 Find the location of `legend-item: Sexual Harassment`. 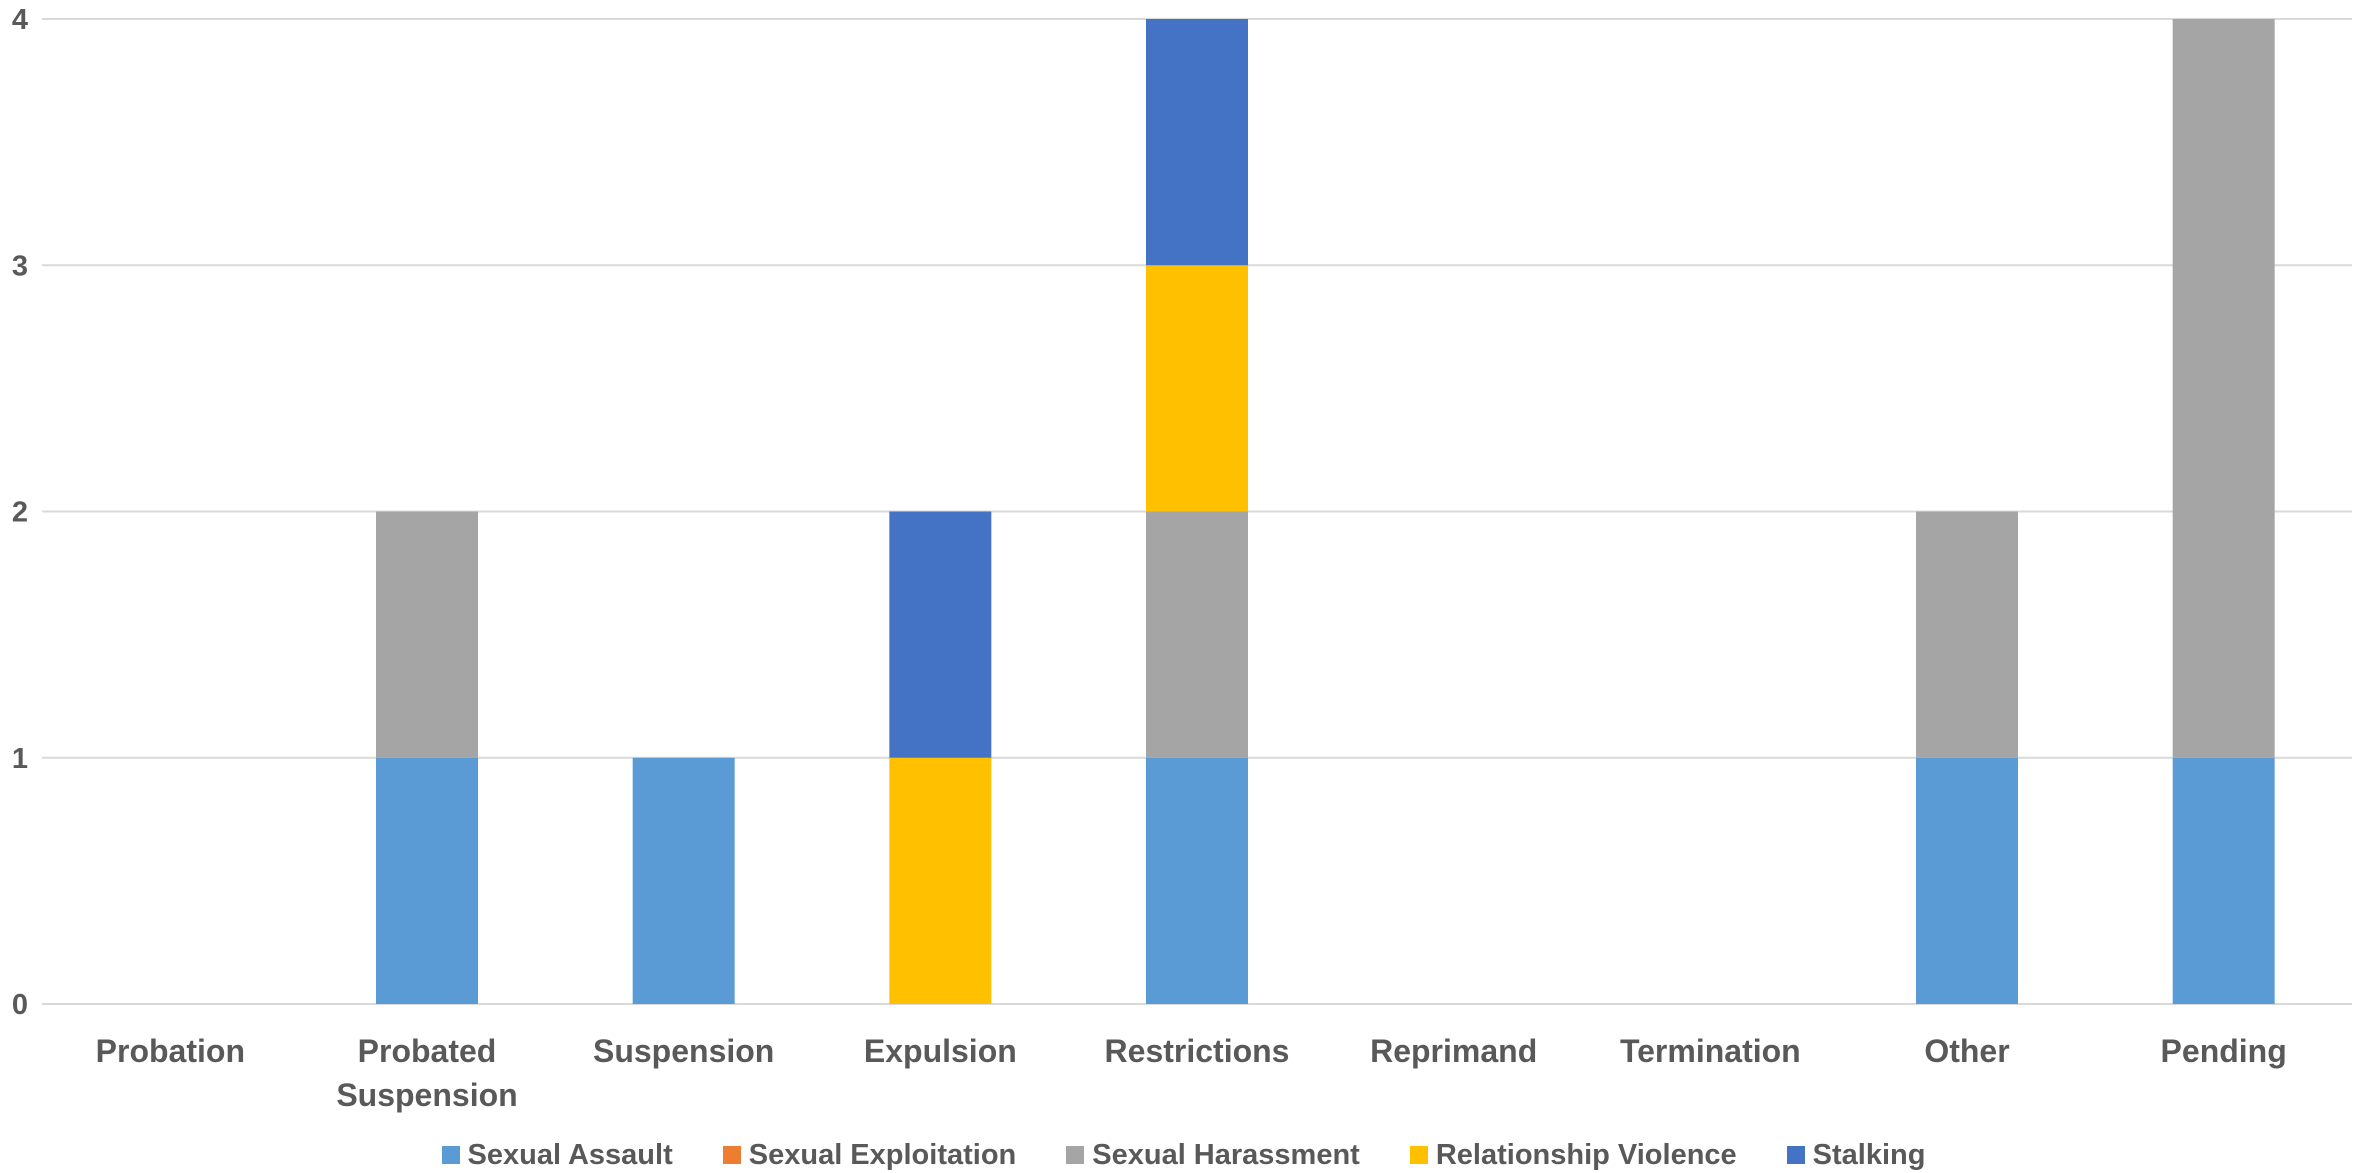

legend-item: Sexual Harassment is located at coordinates (1213, 1155).